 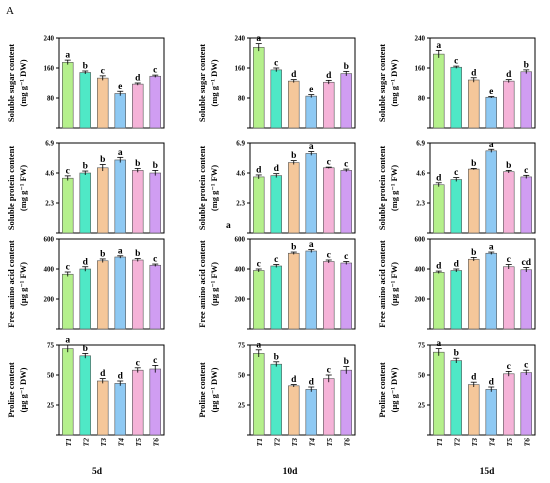 What do you see at coordinates (420, 204) in the screenshot?
I see `y-tick-label: 2.3` at bounding box center [420, 204].